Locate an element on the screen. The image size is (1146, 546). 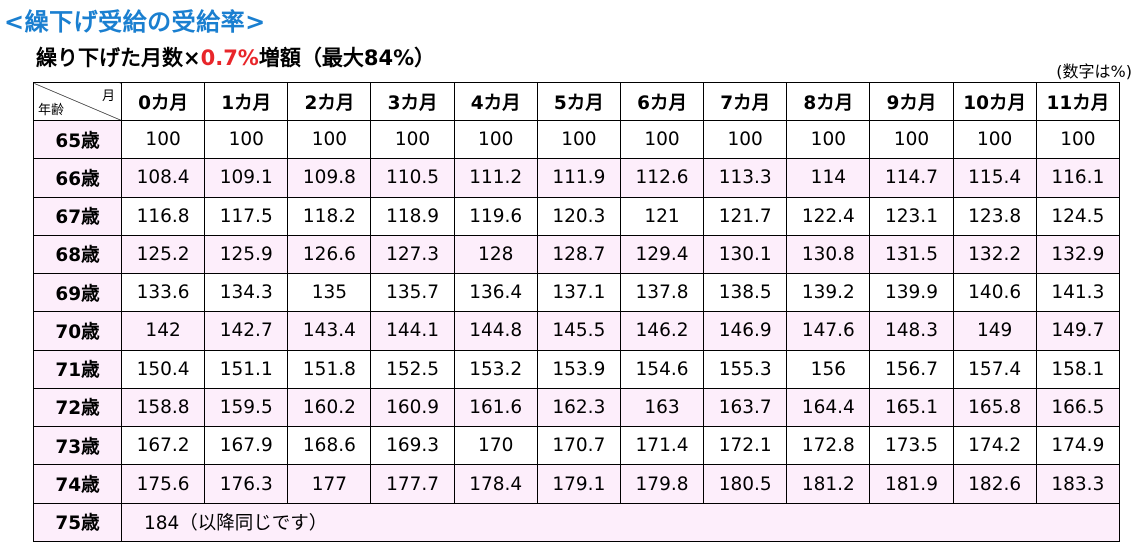
rate-cell: 141.3 is located at coordinates (1078, 293).